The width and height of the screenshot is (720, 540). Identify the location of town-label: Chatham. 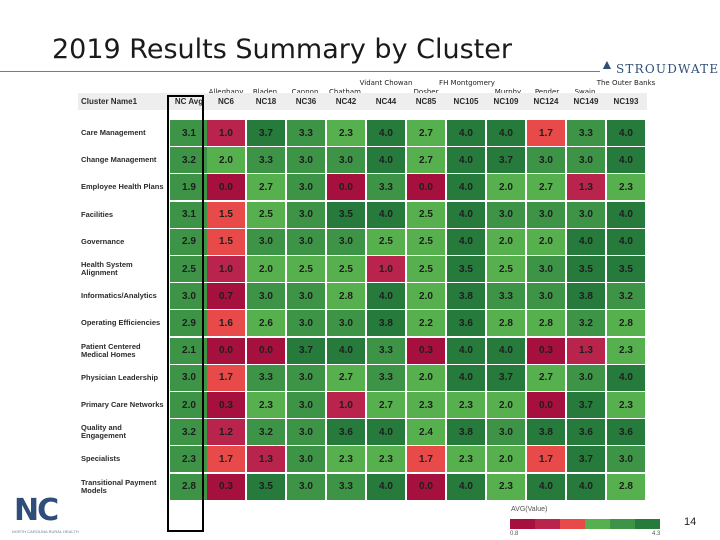
(345, 92).